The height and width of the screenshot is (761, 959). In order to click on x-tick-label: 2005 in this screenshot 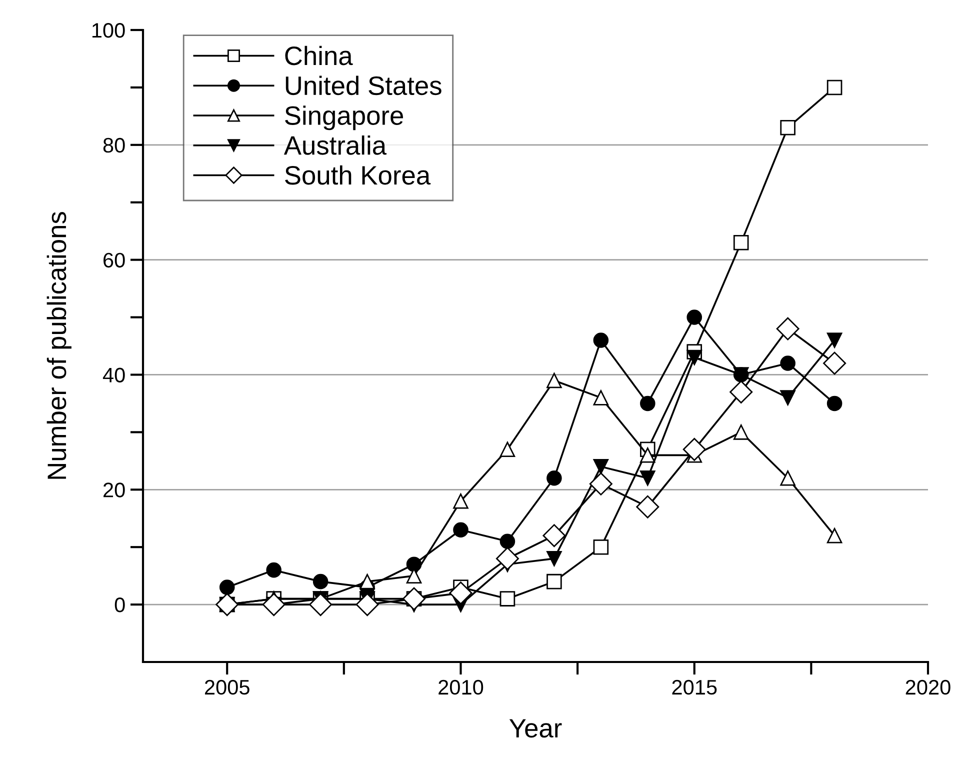, I will do `click(227, 687)`.